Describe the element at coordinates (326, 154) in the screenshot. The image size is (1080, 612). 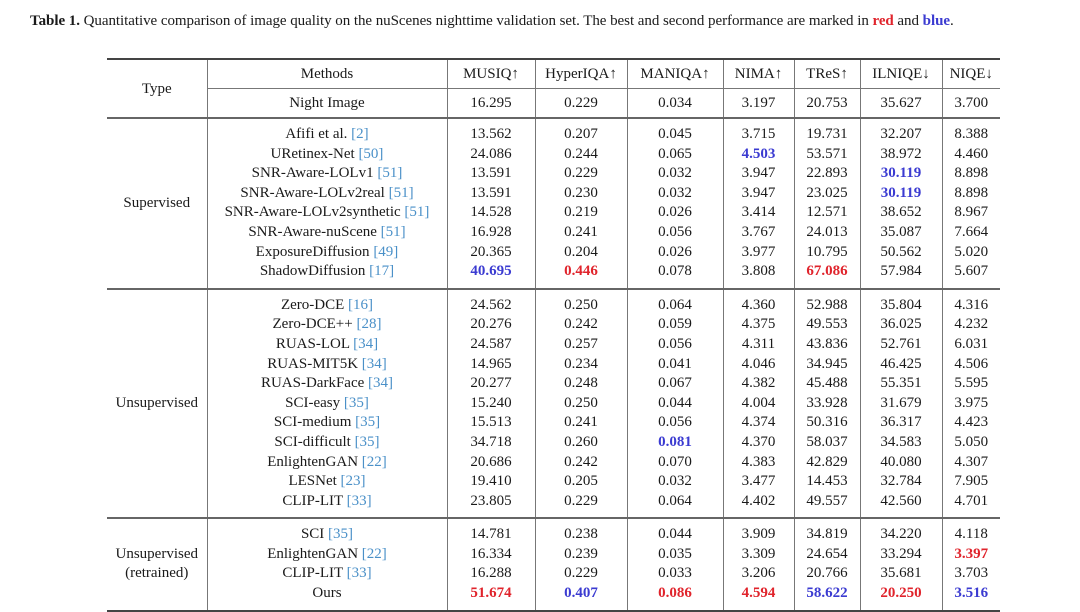
I see `method-cell: URetinex-Net [50]` at that location.